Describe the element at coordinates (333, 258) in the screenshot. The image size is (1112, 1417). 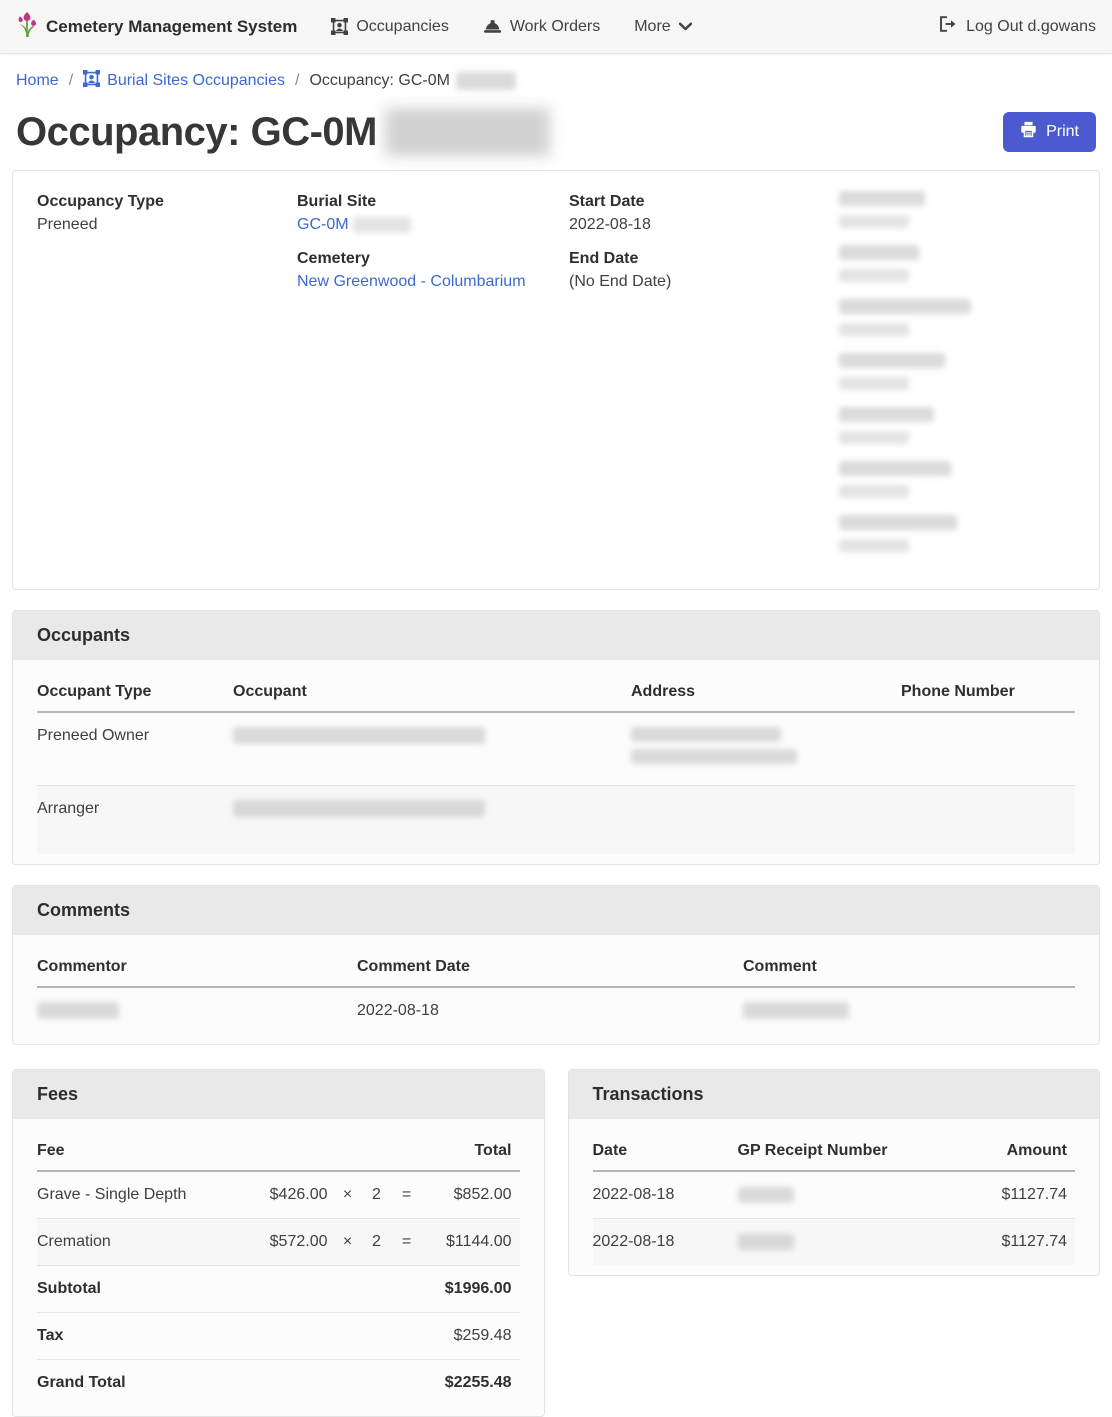
I see `cemetery-label: Cemetery` at that location.